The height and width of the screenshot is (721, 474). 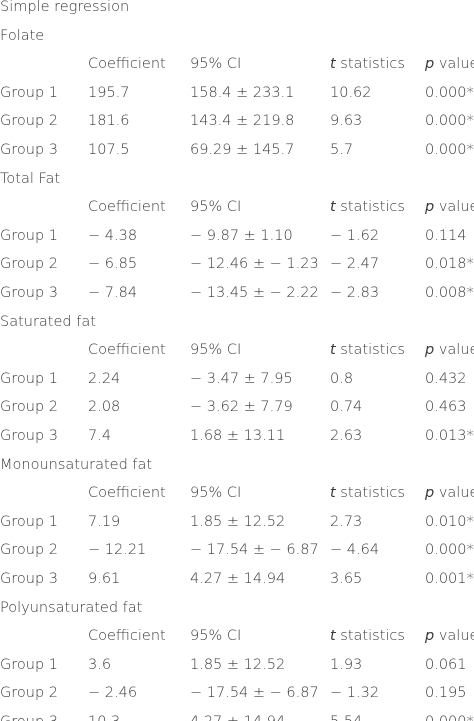 I want to click on cell-value: 0.013*, so click(x=449, y=436).